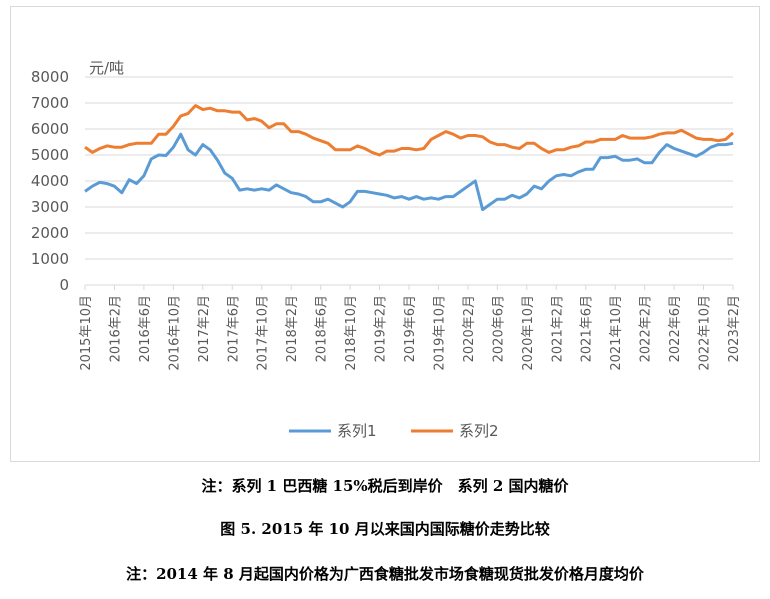  Describe the element at coordinates (381, 328) in the screenshot. I see `x-tick-label: 2019年2月` at that location.